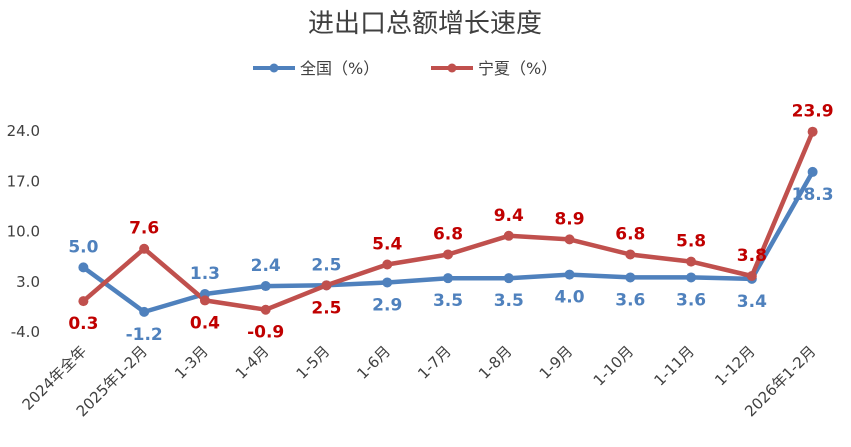  I want to click on x-tick-label: 1-9月, so click(556, 362).